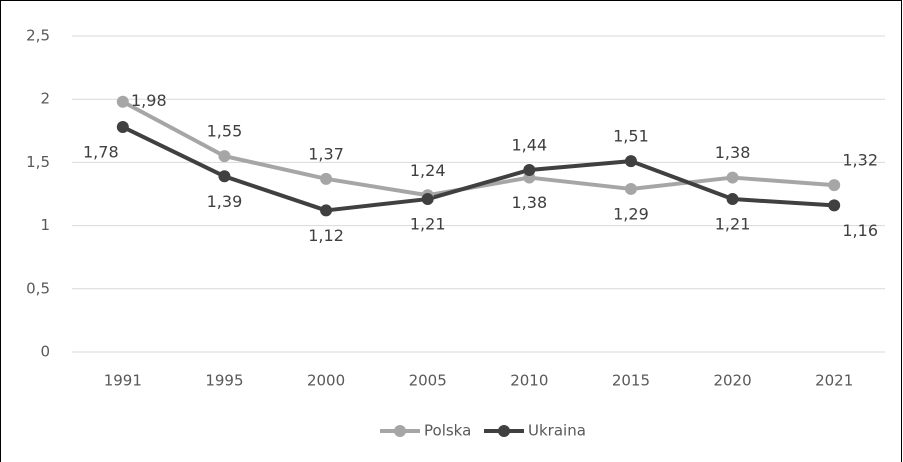 The image size is (903, 462). What do you see at coordinates (45, 225) in the screenshot?
I see `y-tick-label: 1` at bounding box center [45, 225].